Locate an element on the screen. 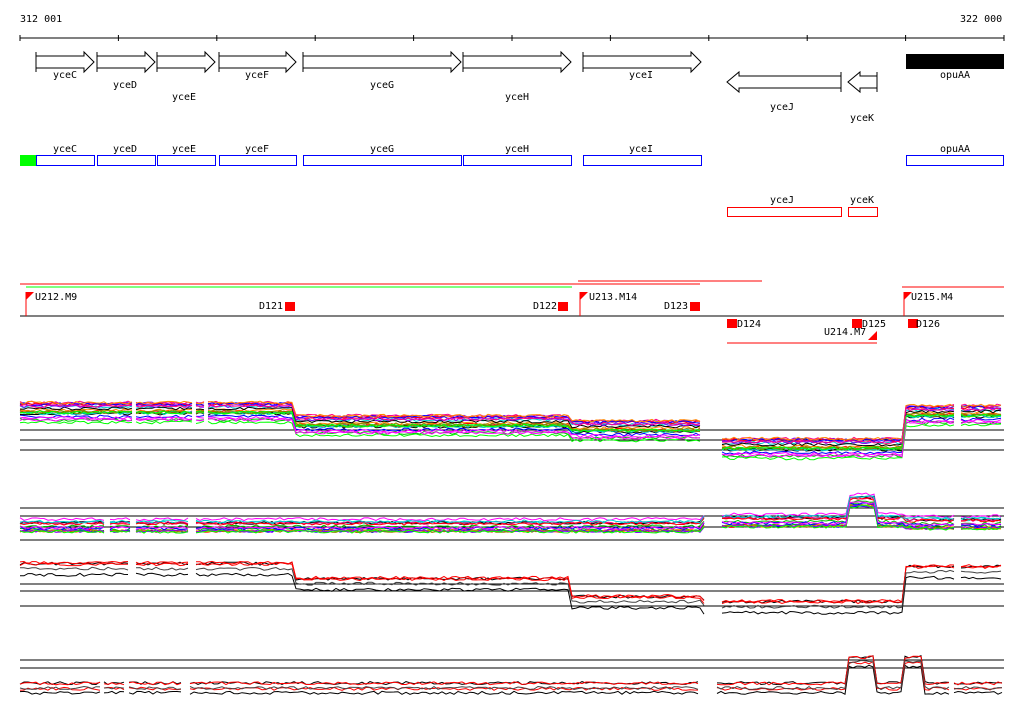  gene-label: opuAA is located at coordinates (955, 75).